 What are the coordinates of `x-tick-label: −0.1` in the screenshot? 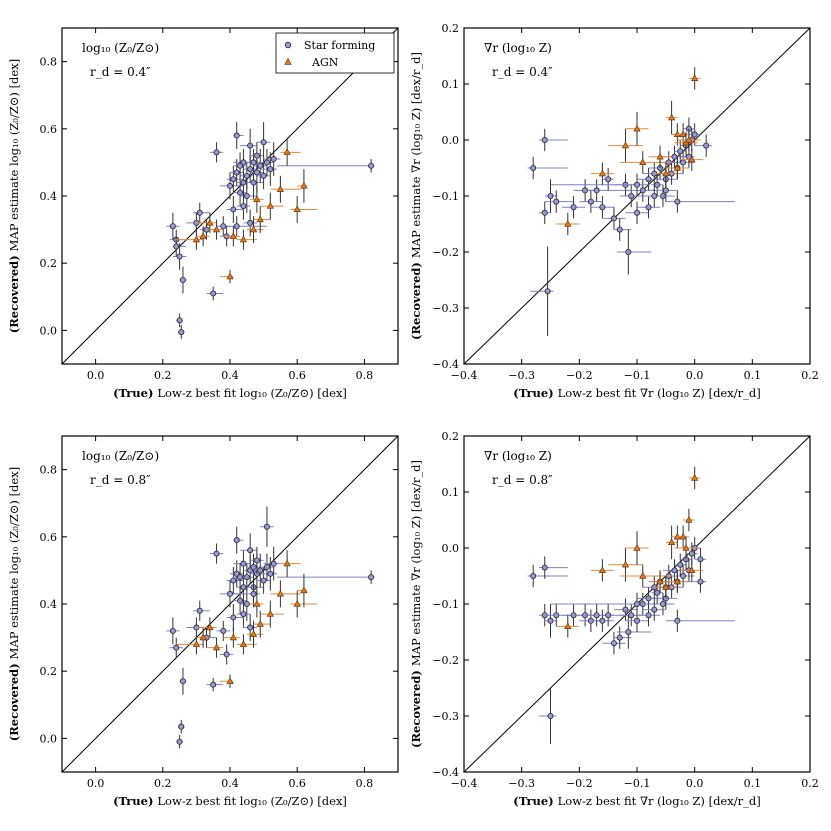 It's located at (637, 375).